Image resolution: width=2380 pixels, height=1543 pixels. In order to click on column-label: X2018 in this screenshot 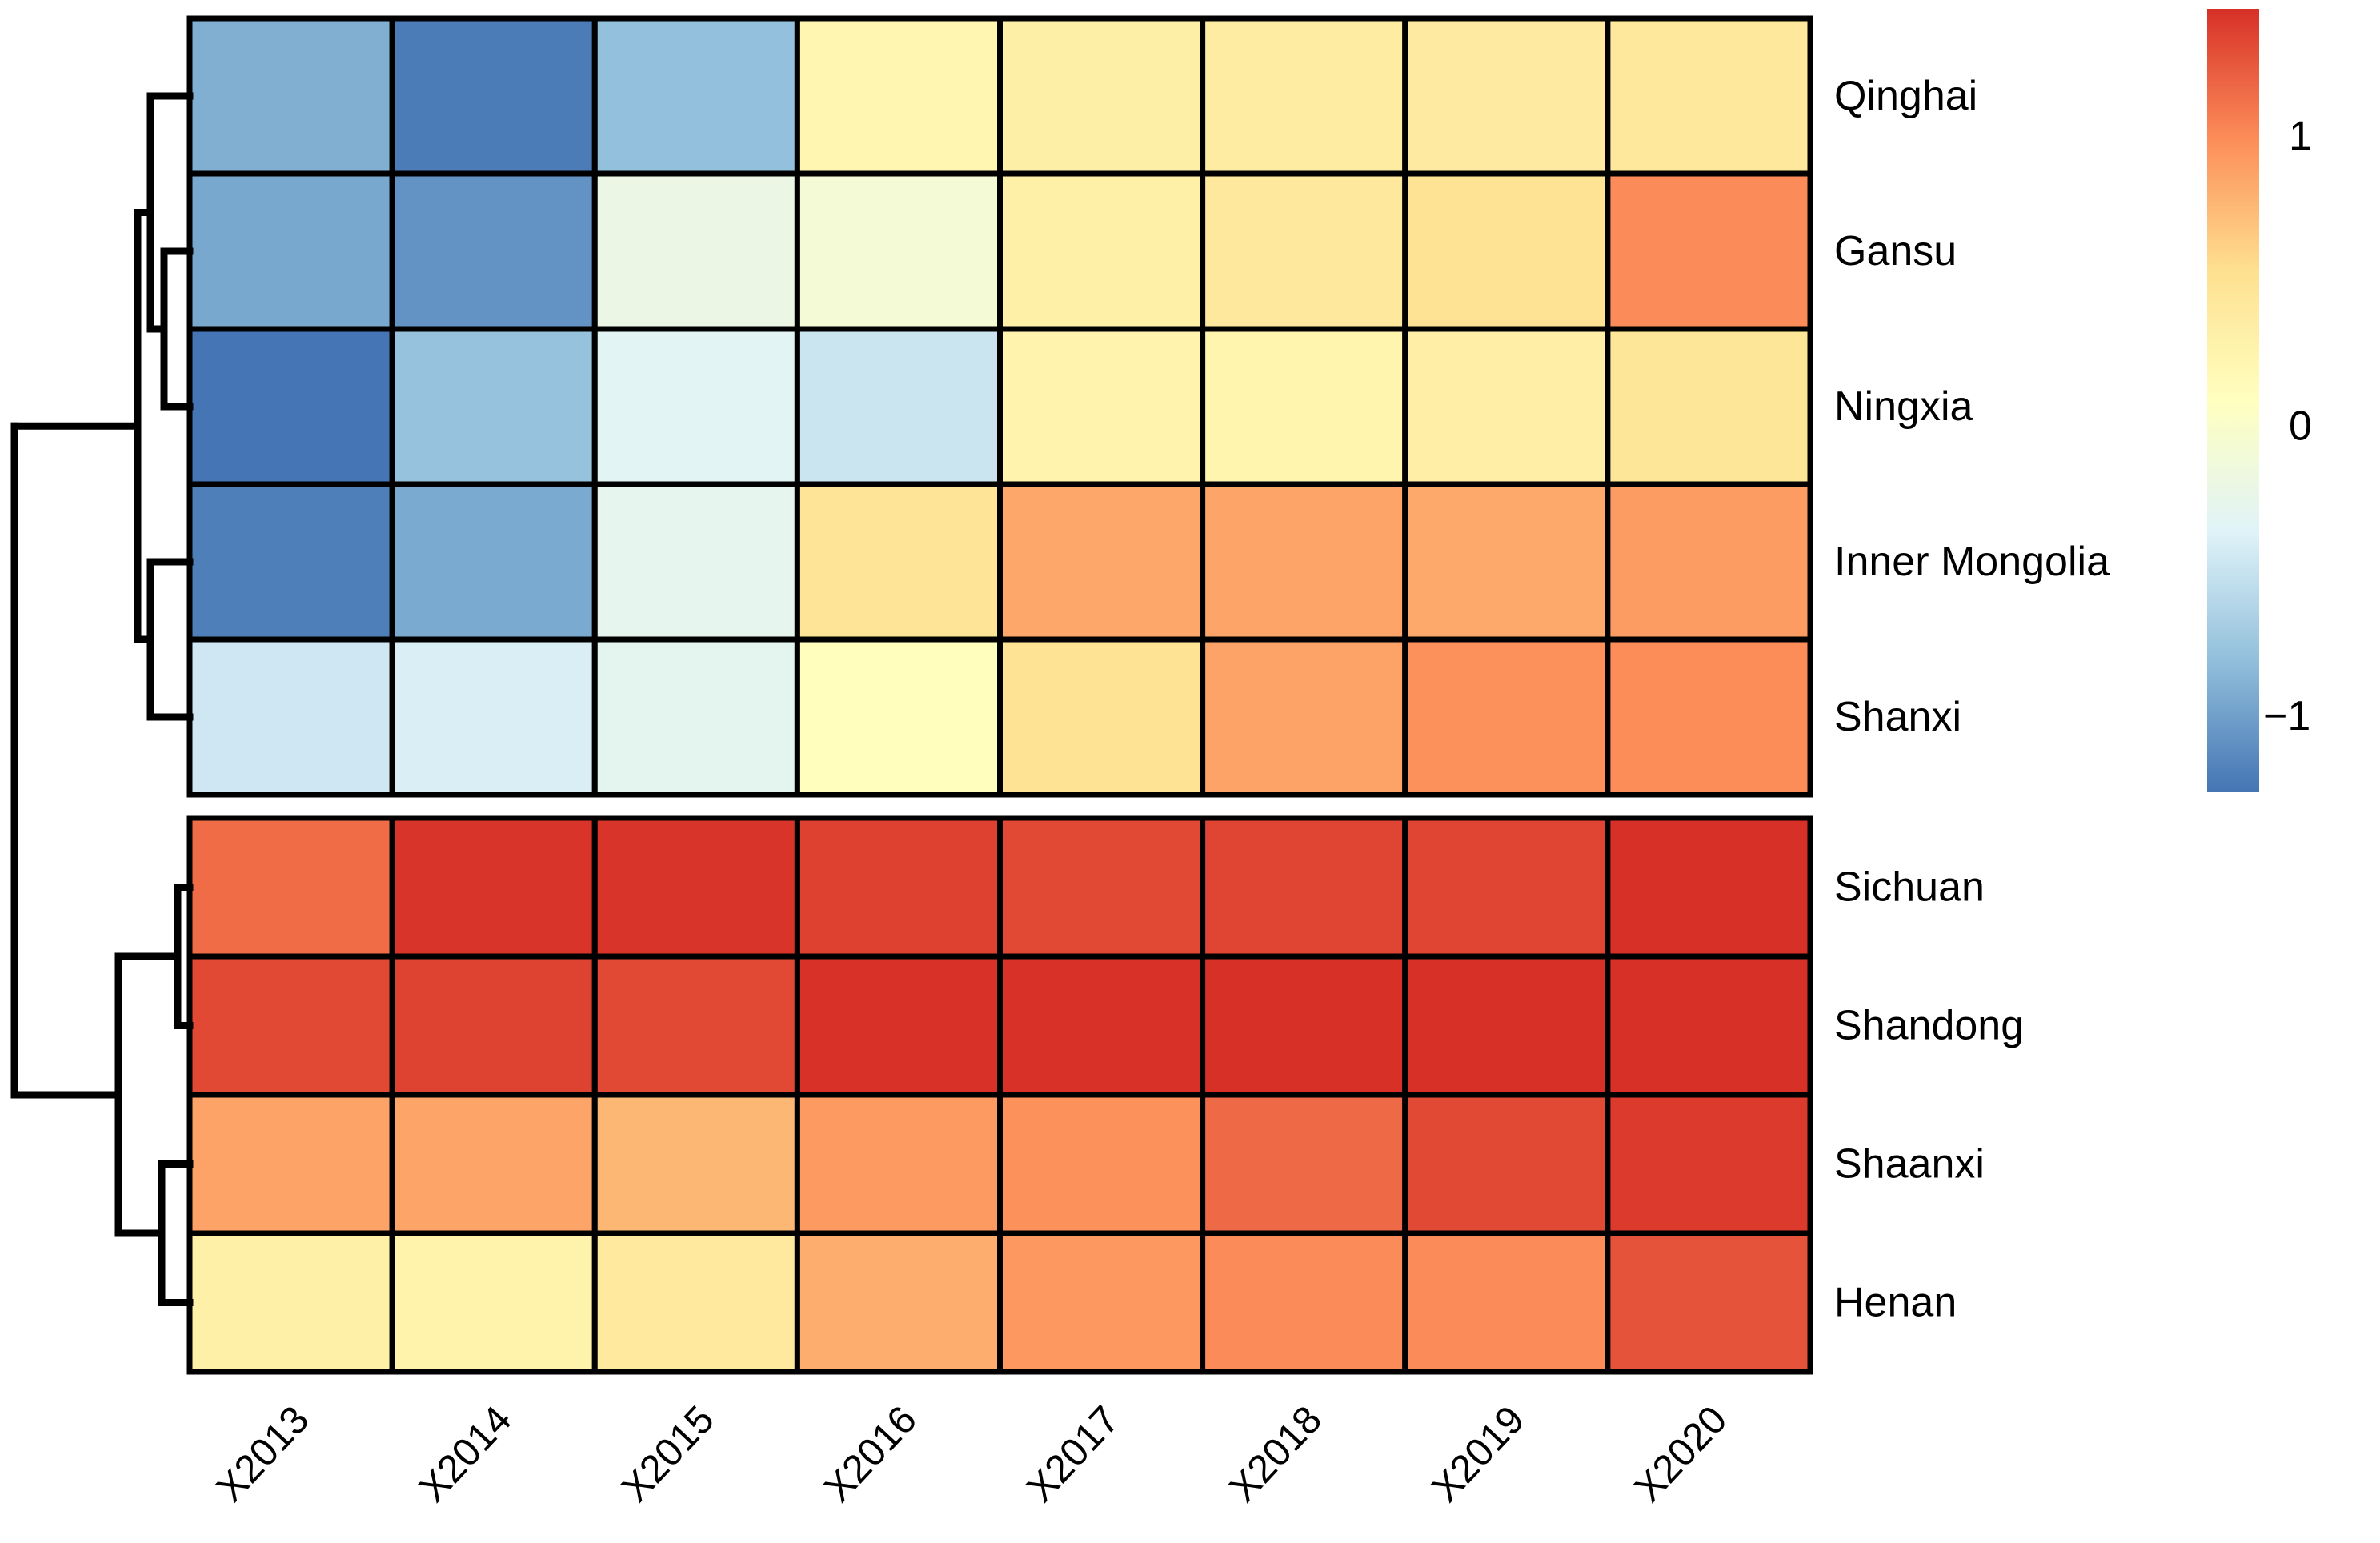, I will do `click(1276, 1454)`.